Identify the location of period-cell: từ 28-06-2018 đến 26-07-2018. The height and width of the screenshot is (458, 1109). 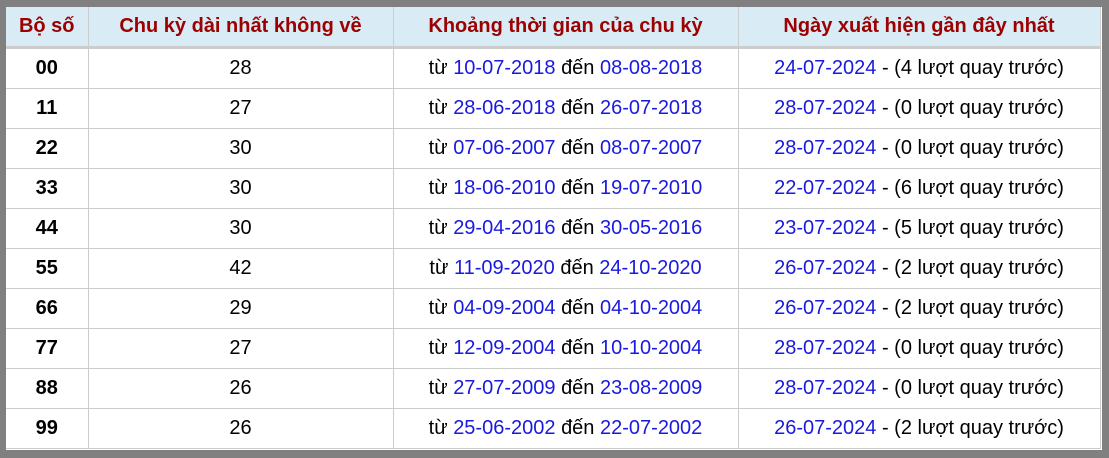
(565, 108).